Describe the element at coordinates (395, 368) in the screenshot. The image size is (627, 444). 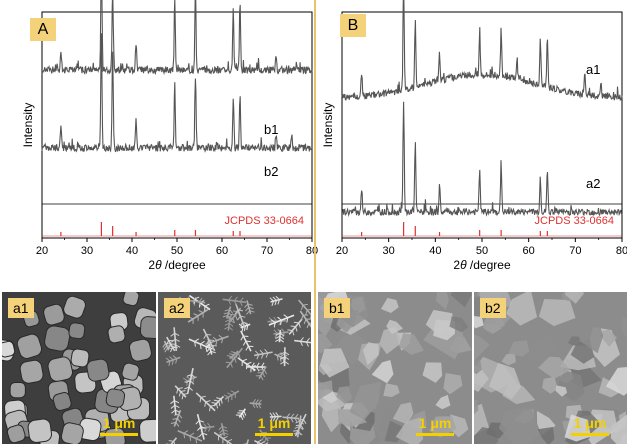
I see `sem-image-b1: b1 1 μm` at that location.